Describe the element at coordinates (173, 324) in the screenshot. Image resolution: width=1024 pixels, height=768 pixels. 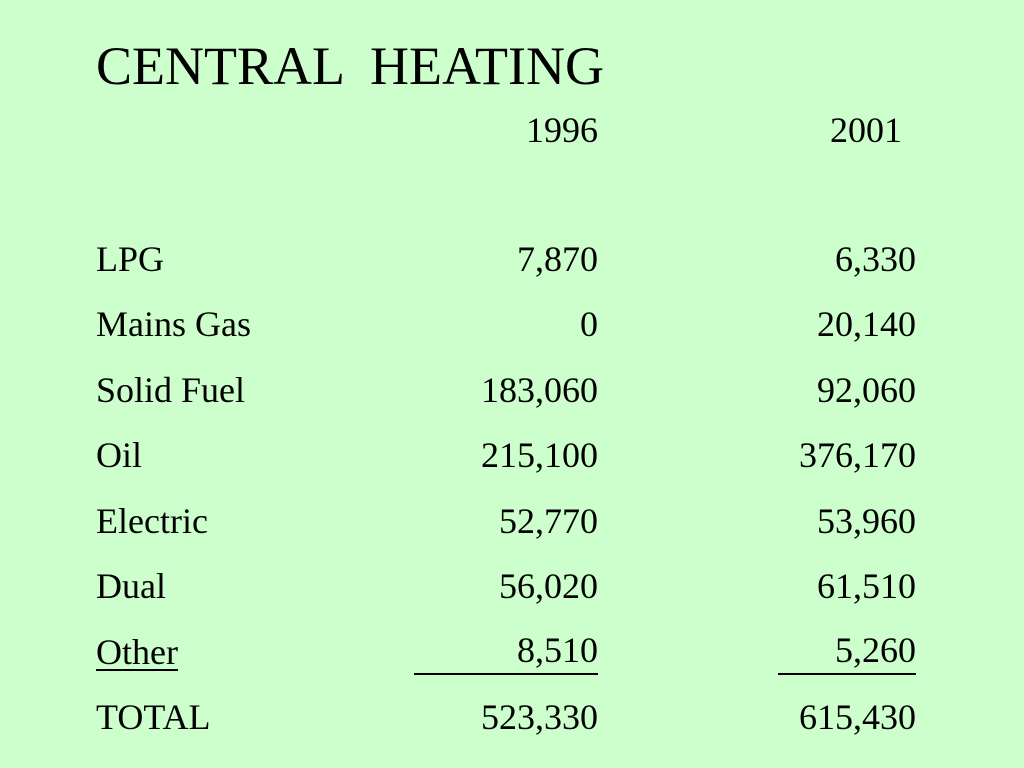
I see `row-label: Mains Gas` at that location.